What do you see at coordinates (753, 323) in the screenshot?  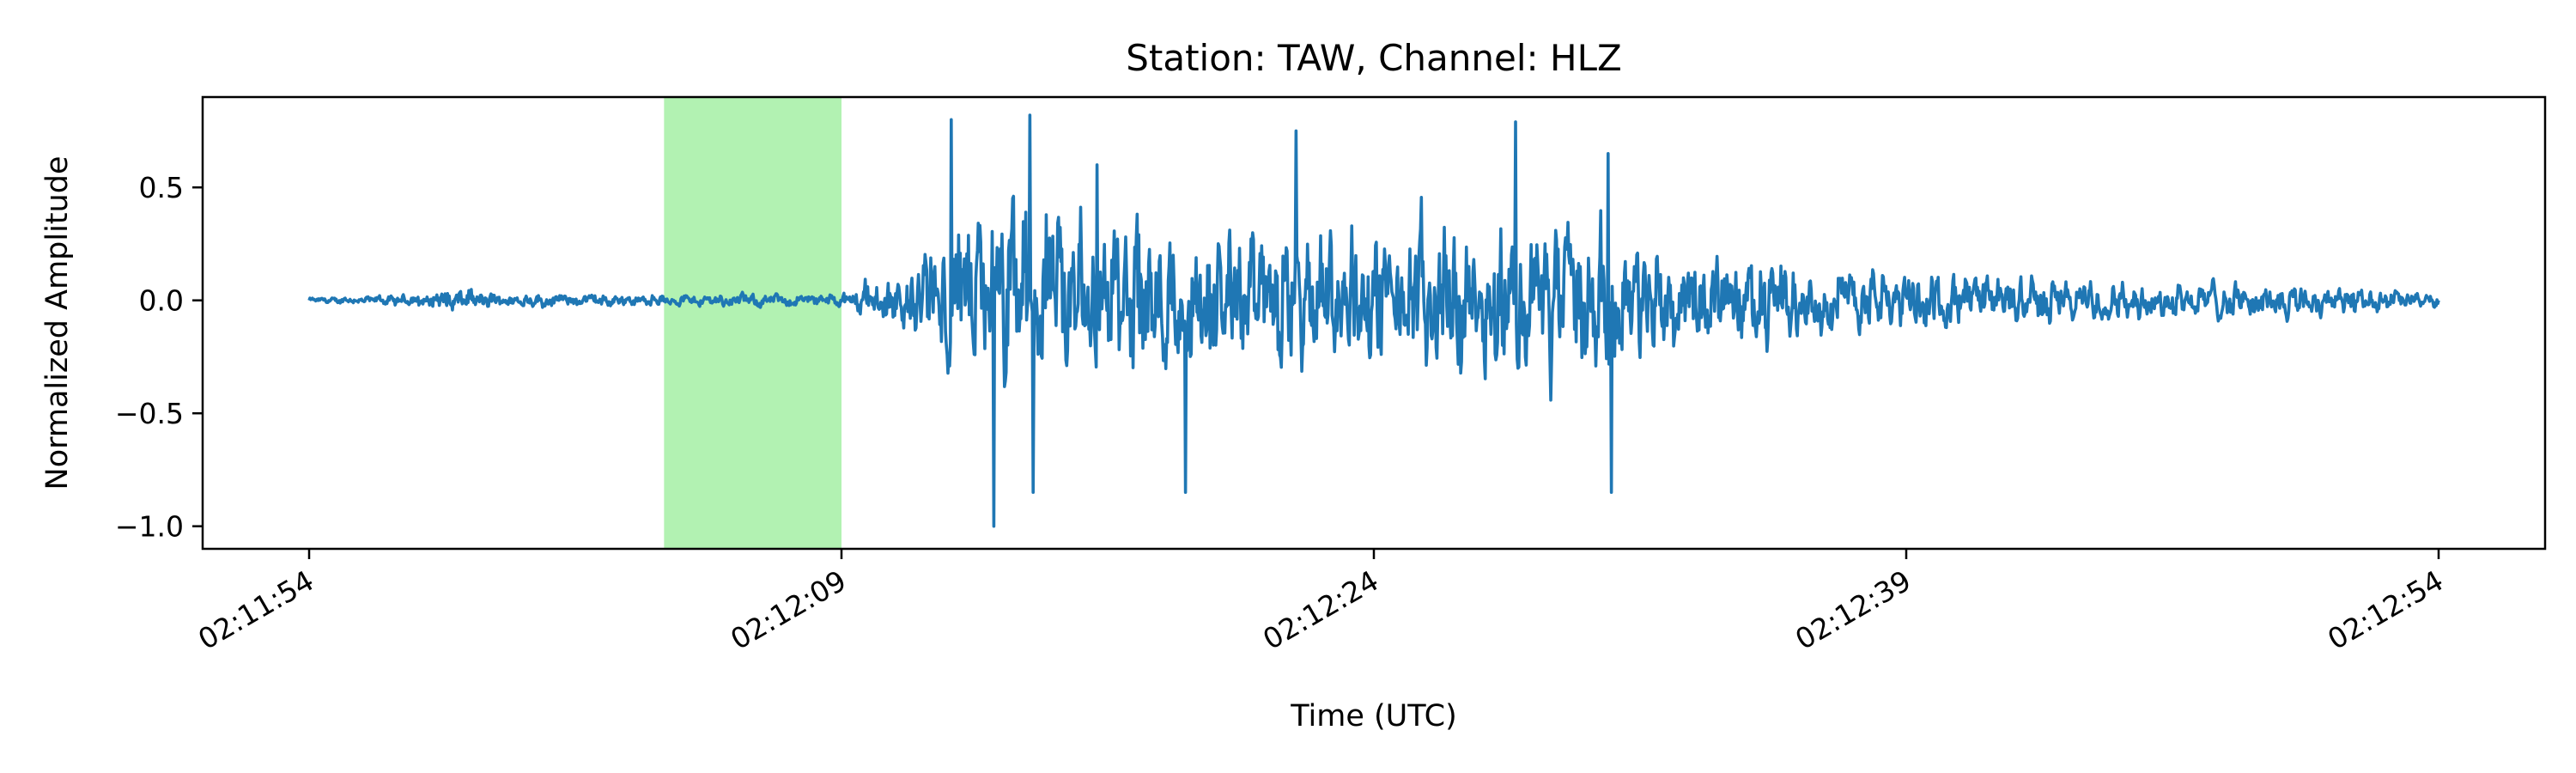 I see `highlight-span` at bounding box center [753, 323].